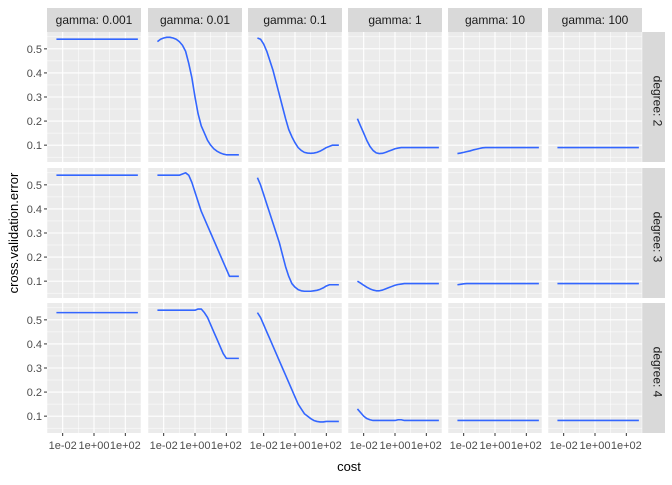  I want to click on x-axis-title: cost, so click(349, 466).